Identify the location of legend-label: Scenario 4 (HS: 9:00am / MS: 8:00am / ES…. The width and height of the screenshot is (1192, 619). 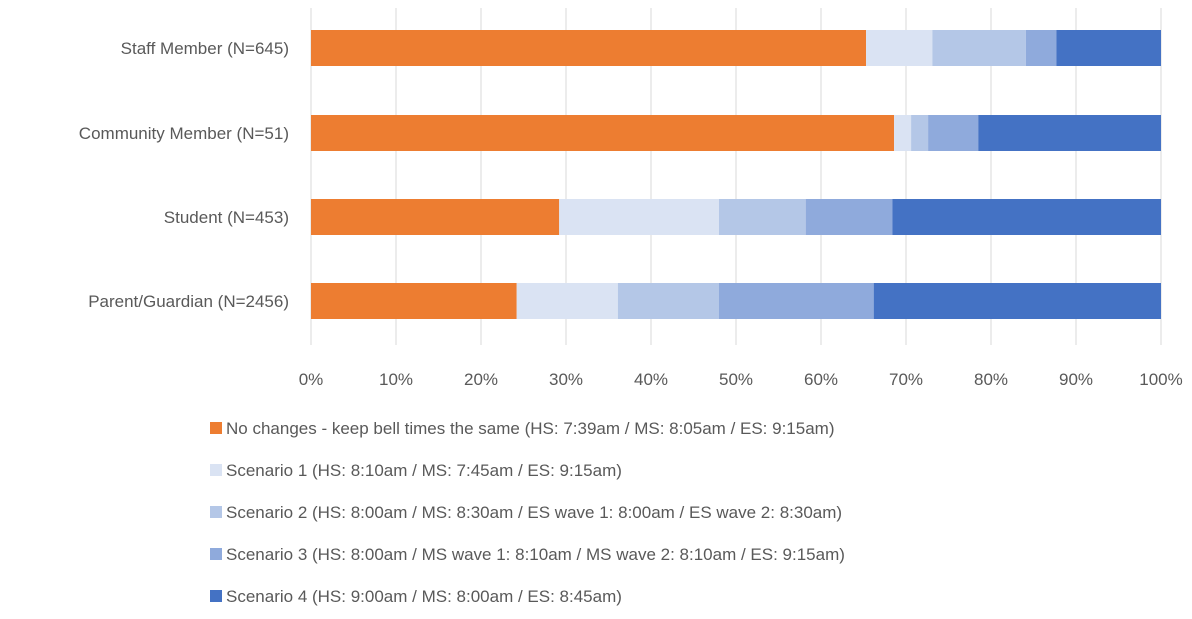
(424, 596).